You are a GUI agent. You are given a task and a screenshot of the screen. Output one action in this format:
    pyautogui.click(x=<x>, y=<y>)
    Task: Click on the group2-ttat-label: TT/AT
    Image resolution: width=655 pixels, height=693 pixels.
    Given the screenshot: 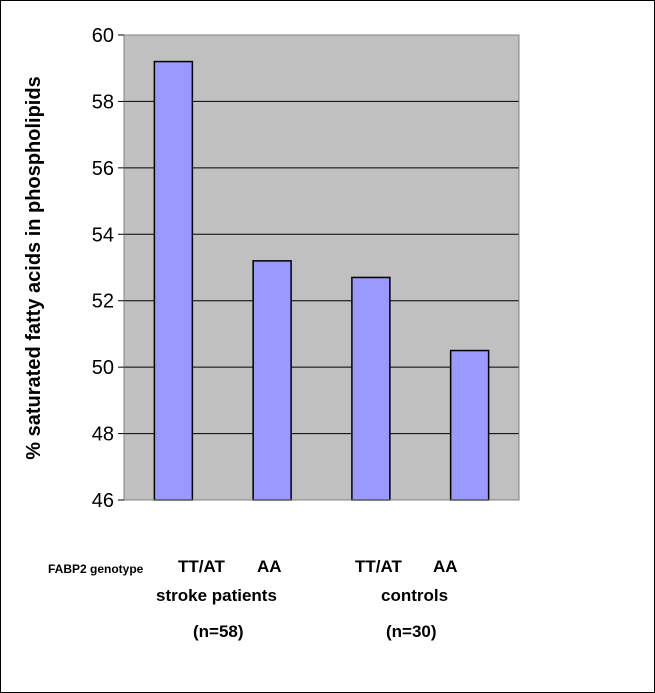 What is the action you would take?
    pyautogui.click(x=378, y=566)
    